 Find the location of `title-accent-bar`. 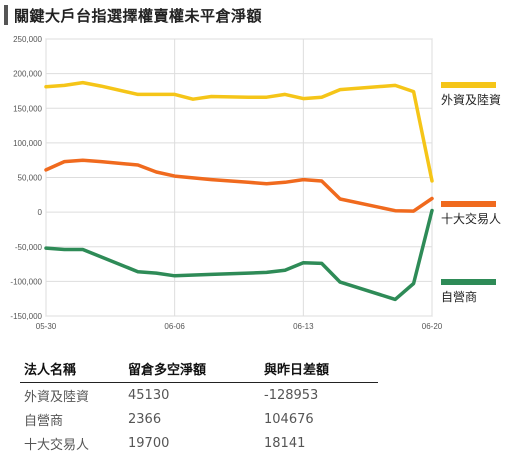

title-accent-bar is located at coordinates (6, 15).